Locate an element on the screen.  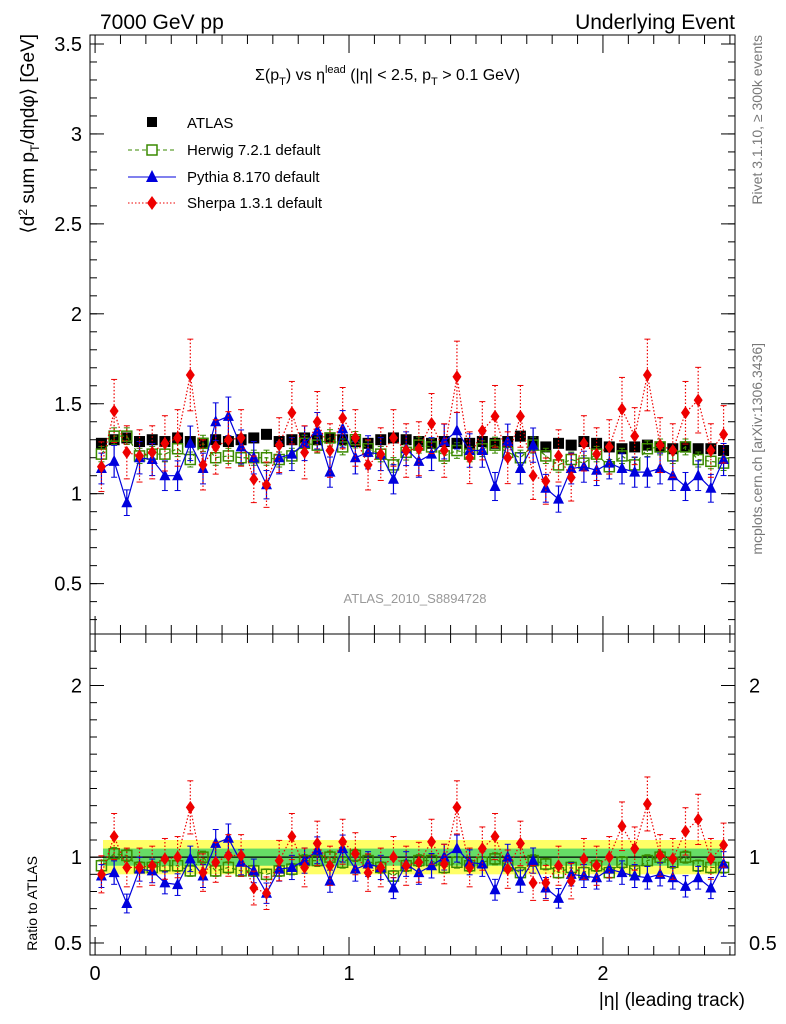
top-ytick-label-3: 2 is located at coordinates (76, 315).